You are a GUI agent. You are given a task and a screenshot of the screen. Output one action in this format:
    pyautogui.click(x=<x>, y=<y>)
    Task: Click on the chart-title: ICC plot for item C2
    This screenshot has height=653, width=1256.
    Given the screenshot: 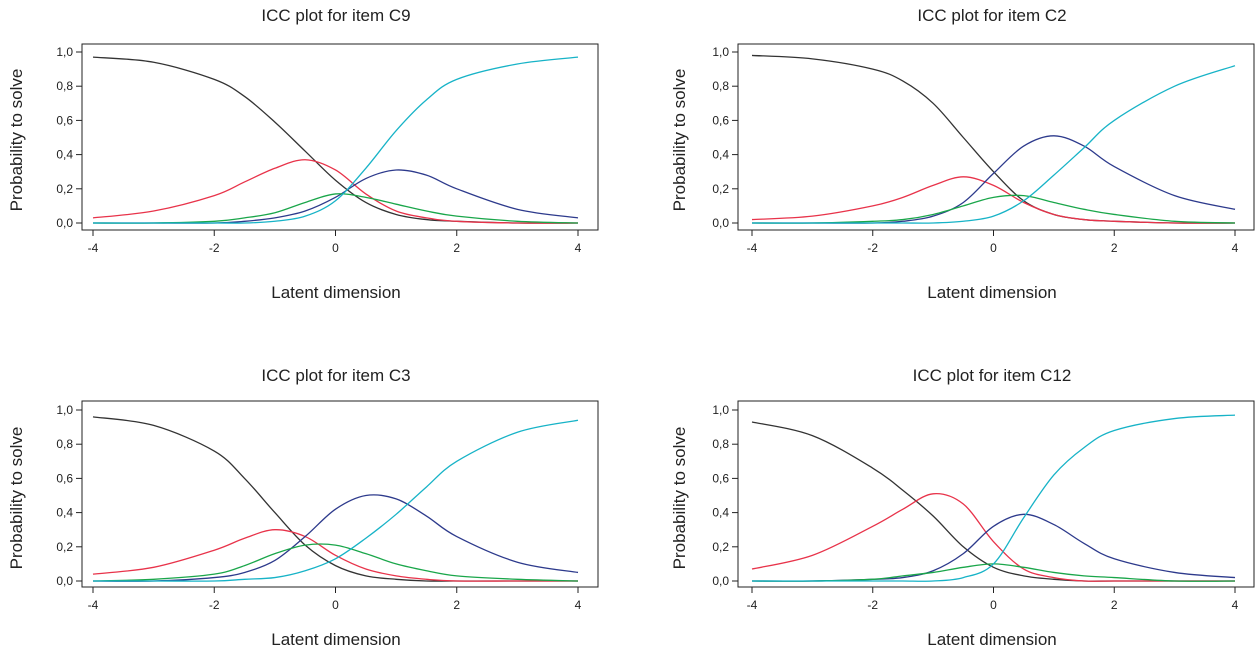 What is the action you would take?
    pyautogui.click(x=991, y=15)
    